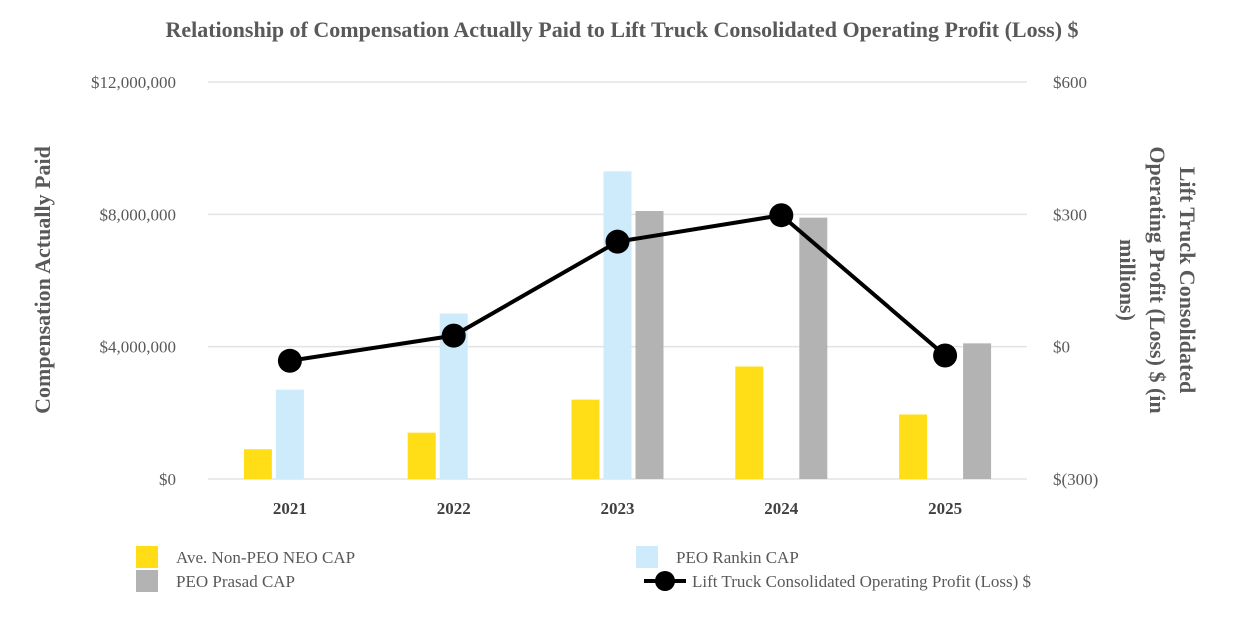 The width and height of the screenshot is (1248, 632). Describe the element at coordinates (737, 557) in the screenshot. I see `legend-label: PEO Rankin CAP` at that location.